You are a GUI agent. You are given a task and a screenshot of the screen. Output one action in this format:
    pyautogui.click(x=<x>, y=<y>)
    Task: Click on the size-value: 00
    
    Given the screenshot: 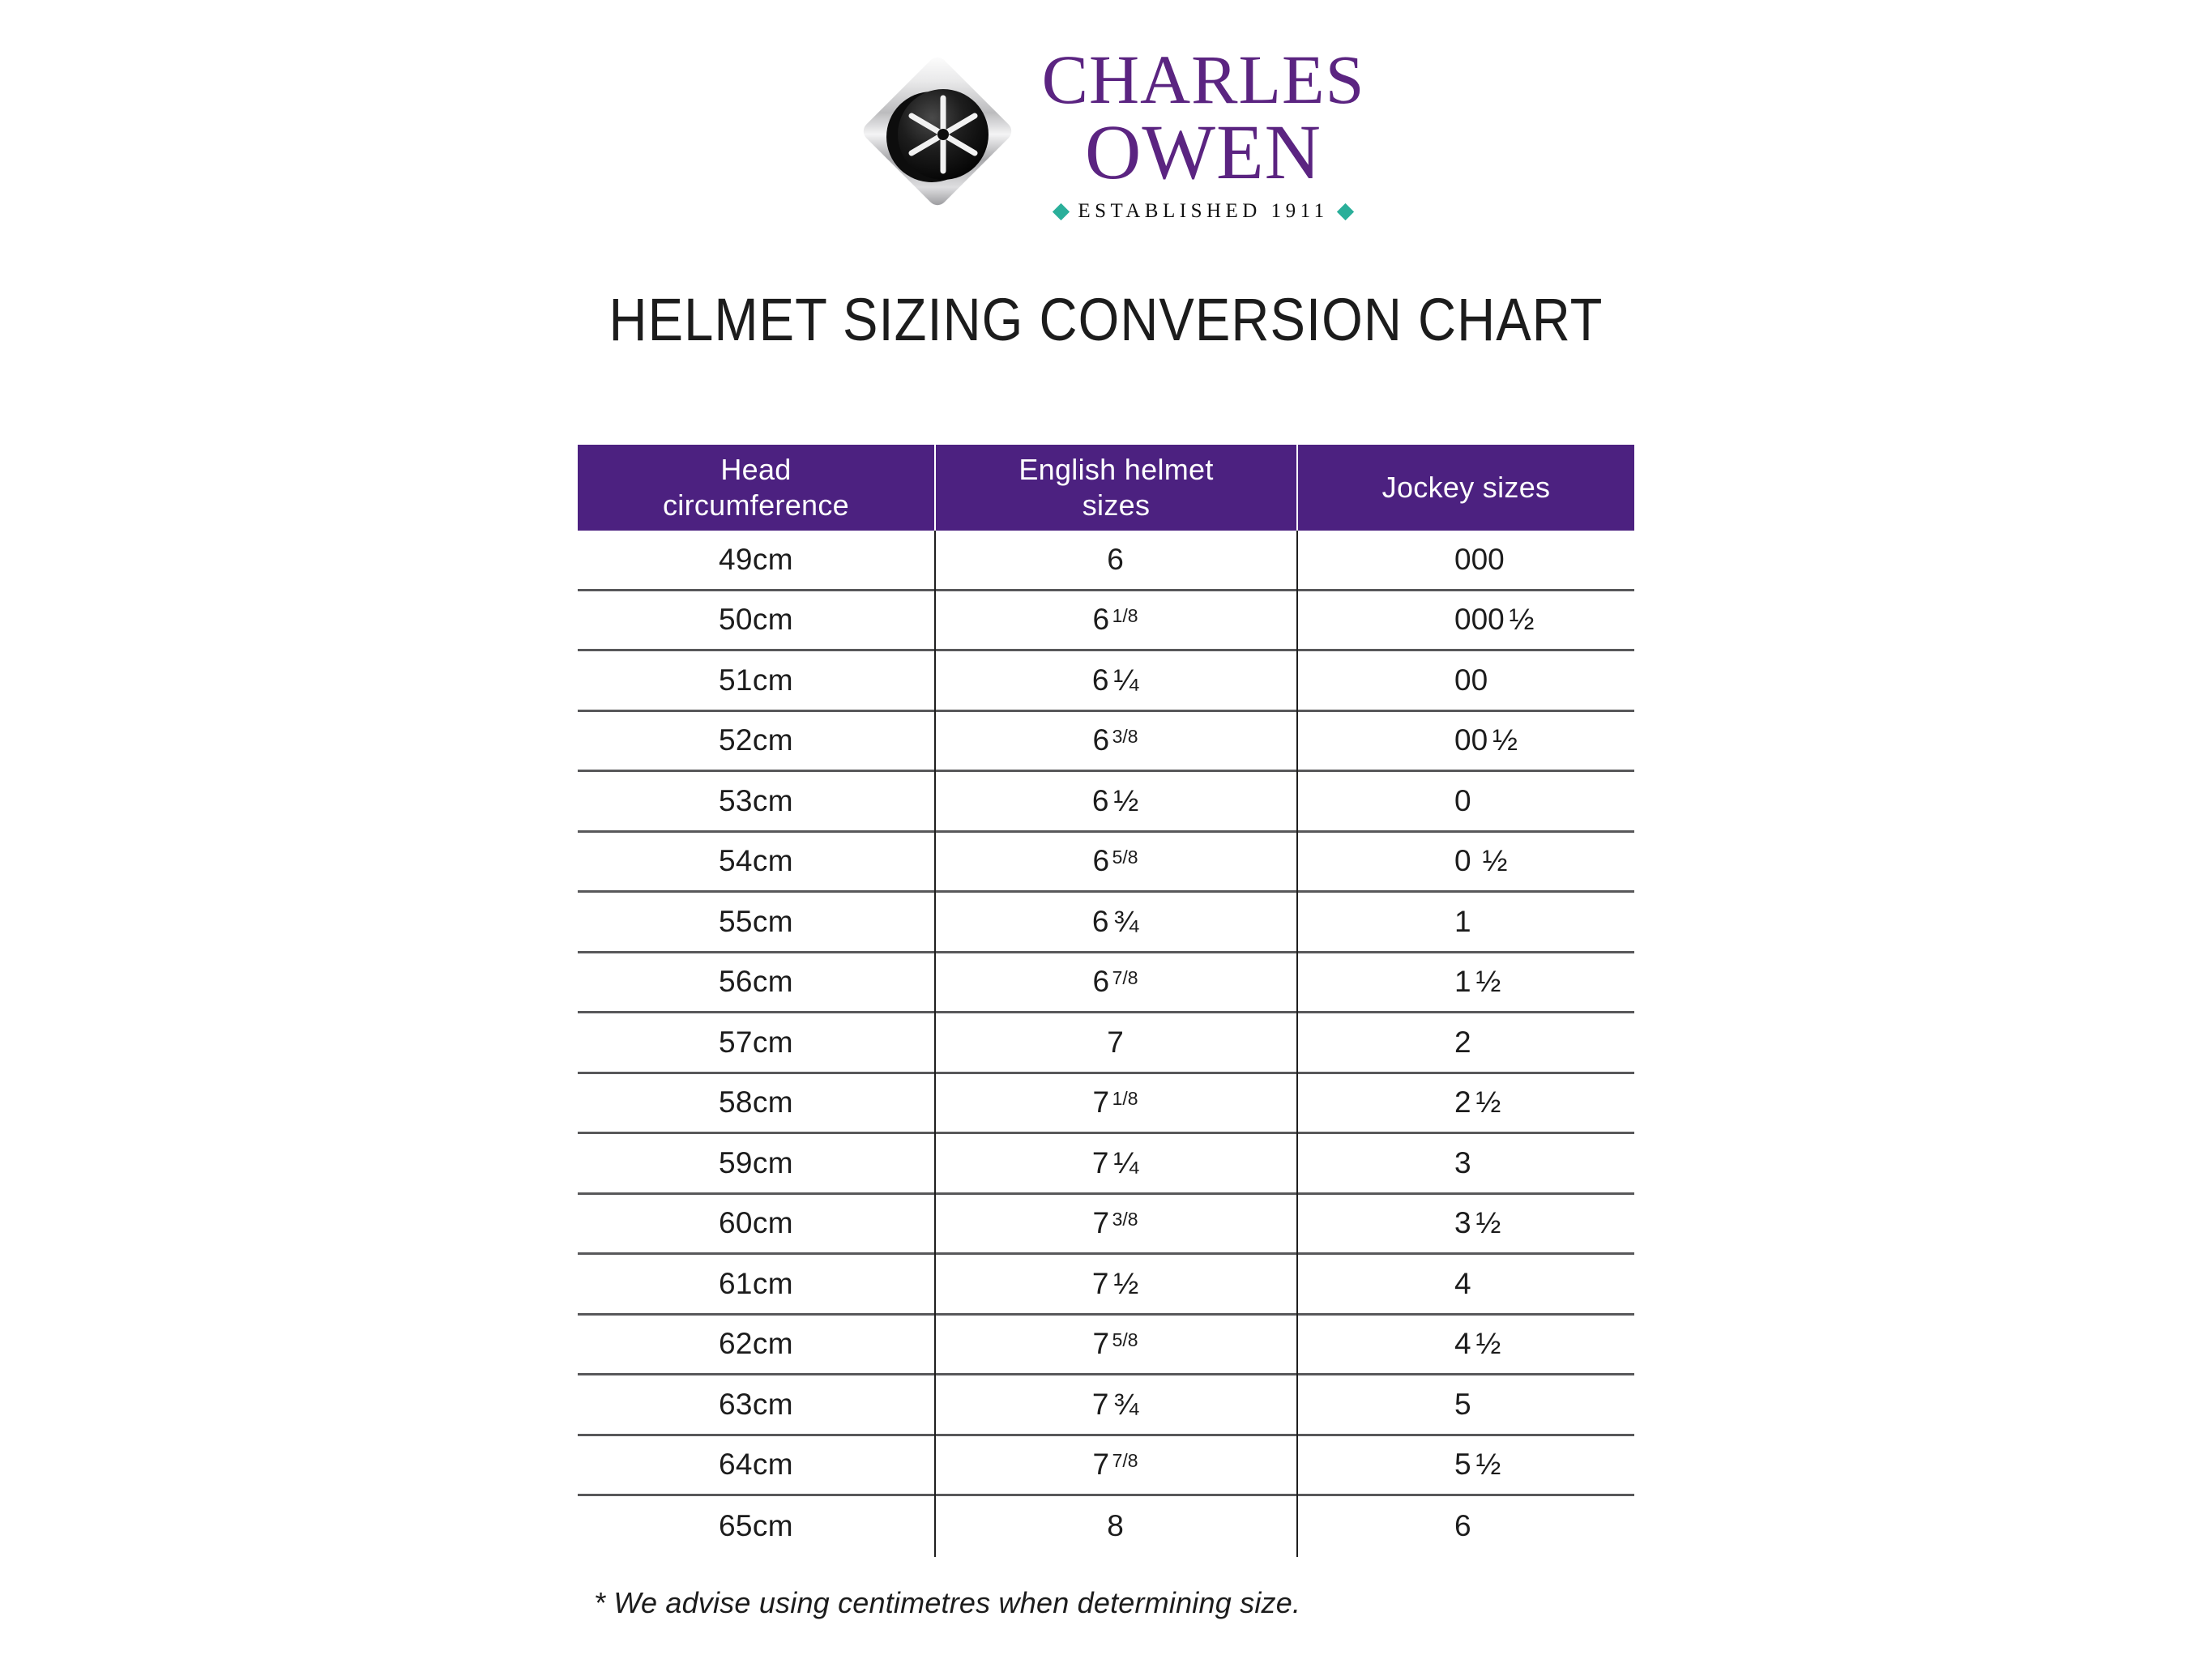 What is the action you would take?
    pyautogui.click(x=1471, y=680)
    